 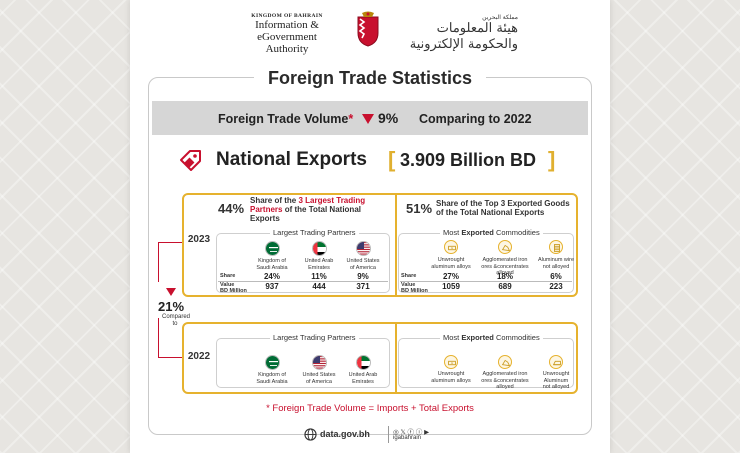 I want to click on social-icons: ◎ 𝕏 ⓕ ⓘ ▶, so click(x=411, y=431).